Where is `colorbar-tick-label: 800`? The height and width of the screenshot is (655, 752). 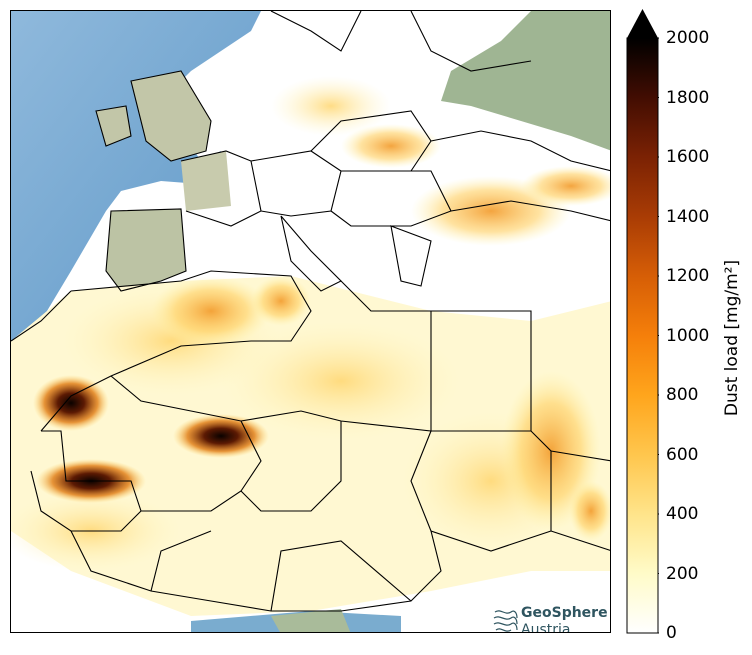 colorbar-tick-label: 800 is located at coordinates (682, 395).